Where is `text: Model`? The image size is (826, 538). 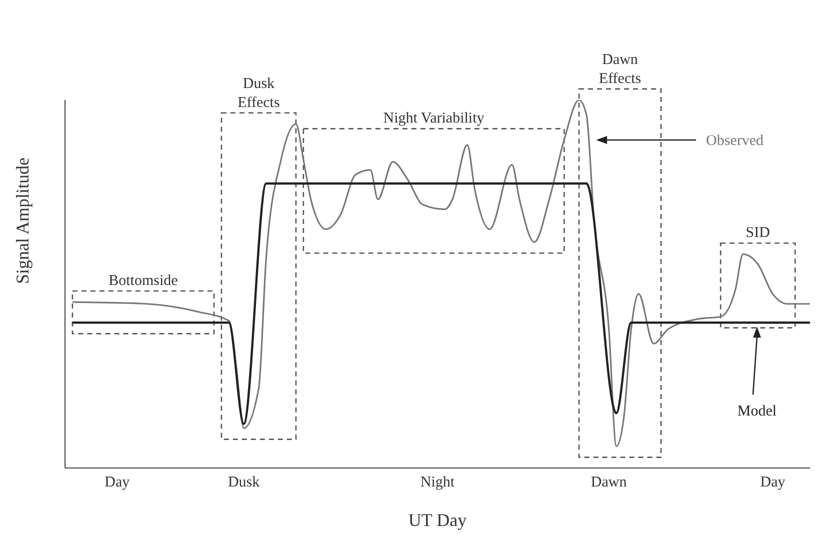
text: Model is located at coordinates (757, 412).